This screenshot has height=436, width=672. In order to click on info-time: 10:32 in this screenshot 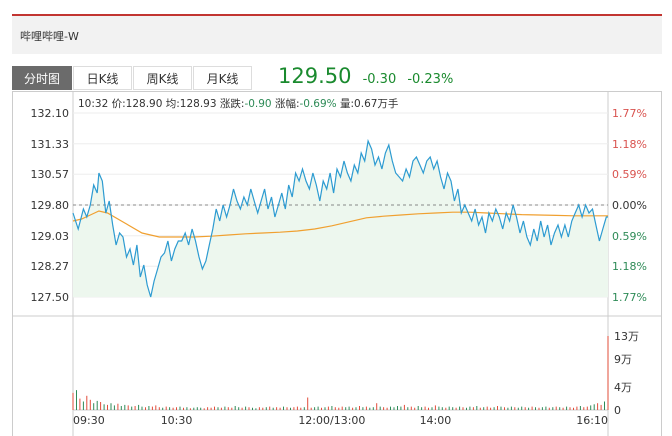, I will do `click(93, 104)`.